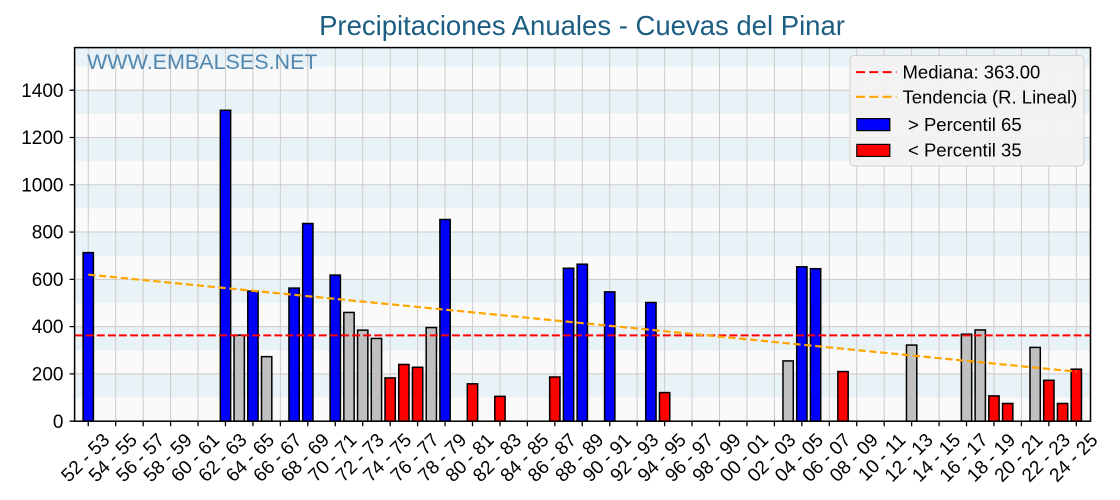 This screenshot has width=1120, height=500. What do you see at coordinates (42, 91) in the screenshot?
I see `svg-text: 1400` at bounding box center [42, 91].